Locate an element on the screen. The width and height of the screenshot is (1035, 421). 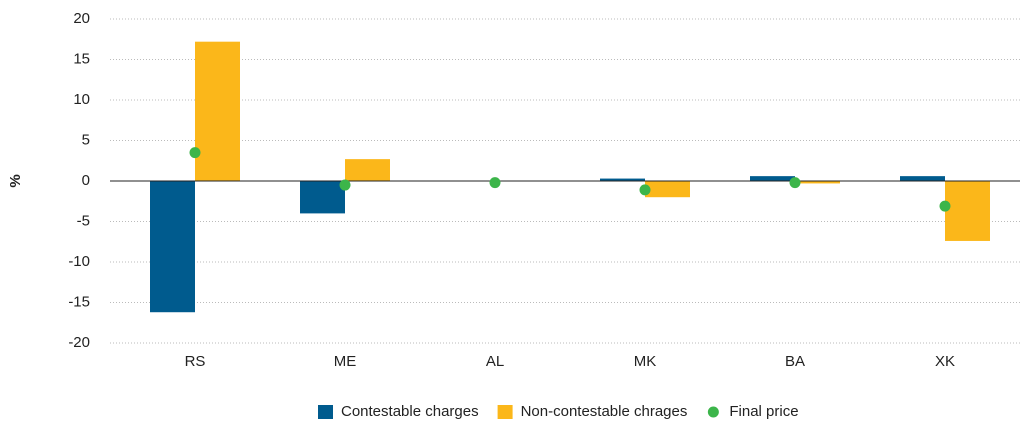
y-tick-label: 0 is located at coordinates (86, 180).